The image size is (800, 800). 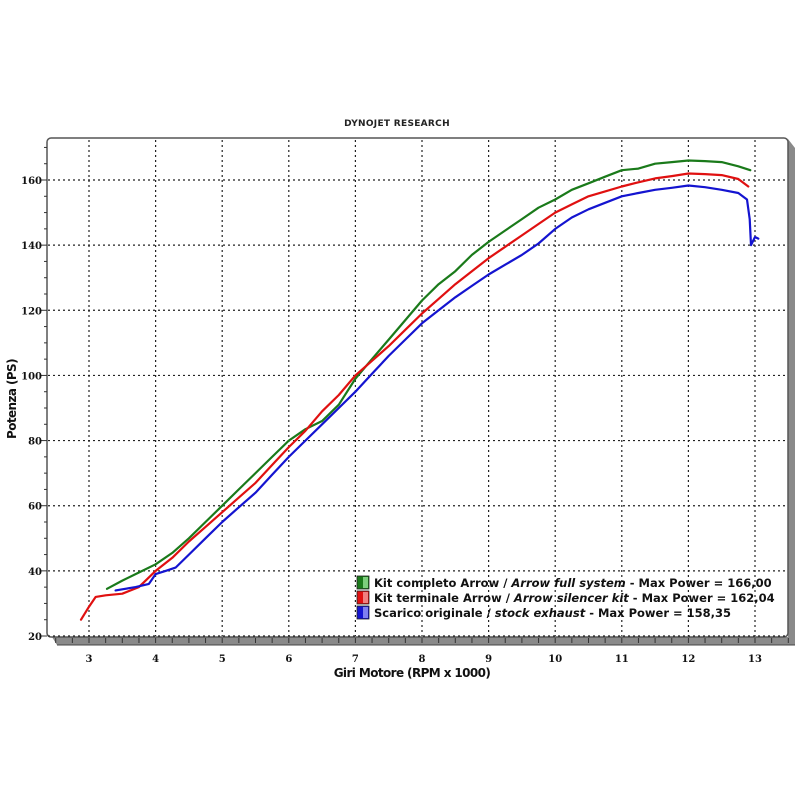 What do you see at coordinates (89, 659) in the screenshot?
I see `x-tick-label: 3` at bounding box center [89, 659].